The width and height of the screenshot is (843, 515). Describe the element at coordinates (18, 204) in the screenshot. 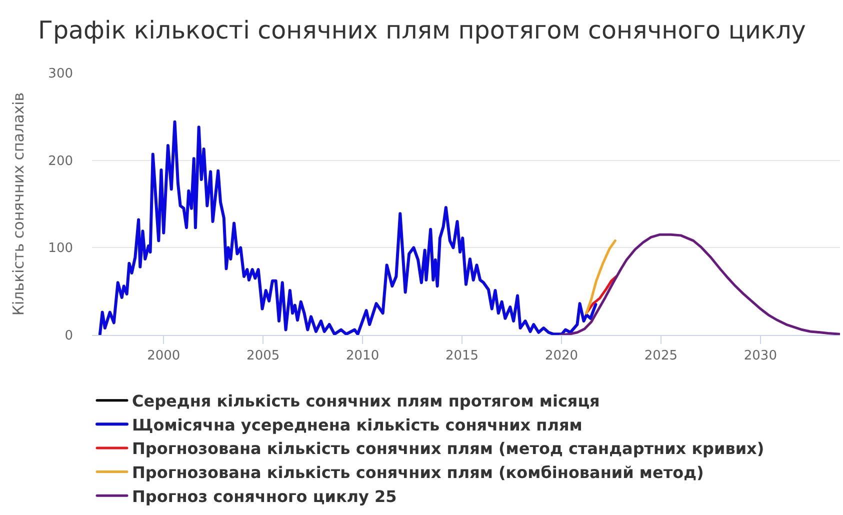

I see `y-axis-title: Кількість сонячних спалахів` at that location.